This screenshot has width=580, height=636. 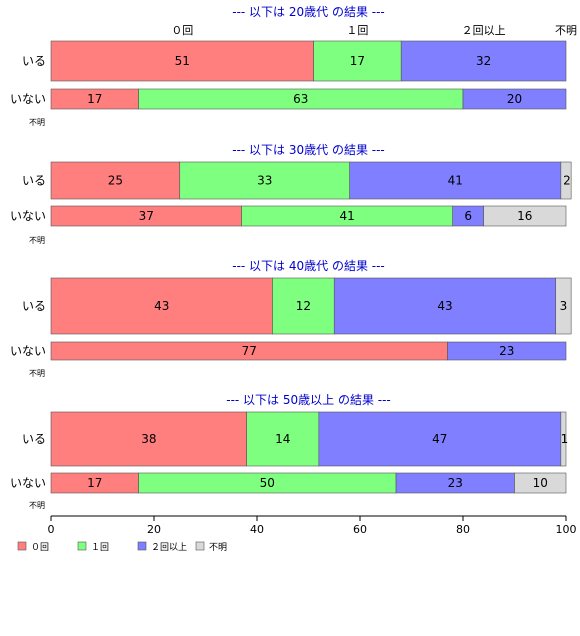 I want to click on data-label: 1, so click(x=565, y=439).